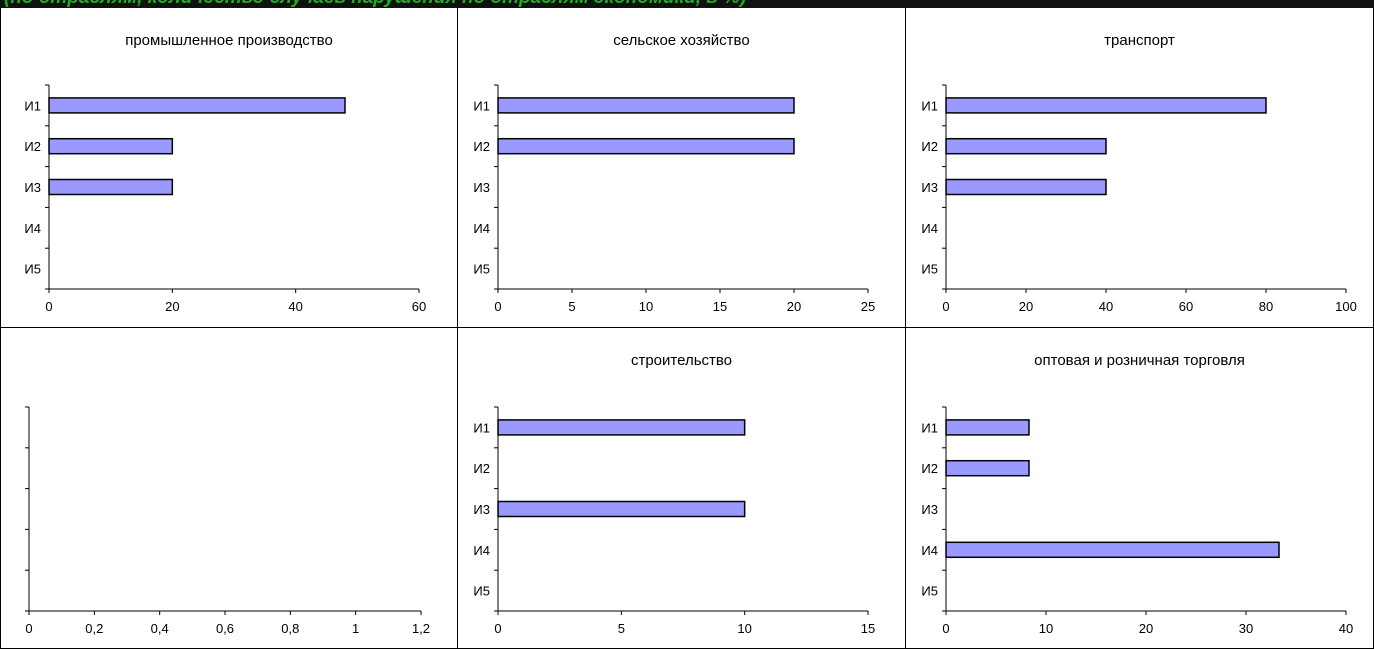  I want to click on x-tick-label: 1, so click(355, 628).